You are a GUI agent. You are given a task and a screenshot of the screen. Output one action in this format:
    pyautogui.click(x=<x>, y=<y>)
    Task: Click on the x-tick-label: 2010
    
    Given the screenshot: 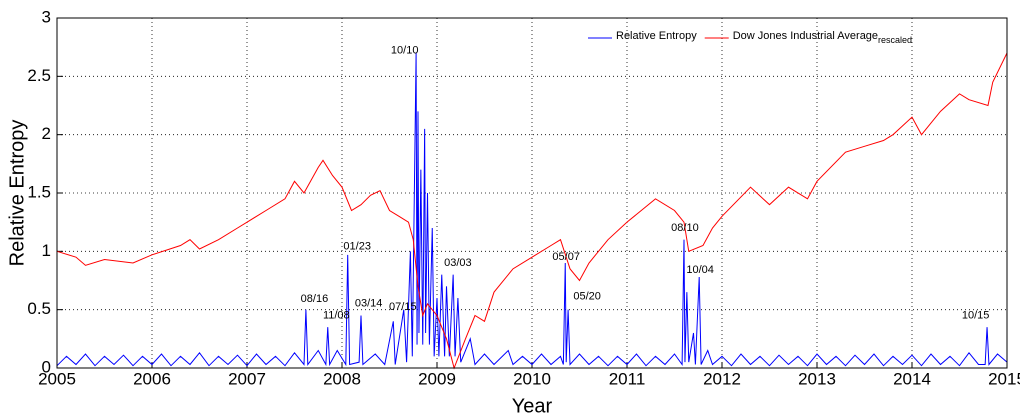 What is the action you would take?
    pyautogui.click(x=532, y=378)
    